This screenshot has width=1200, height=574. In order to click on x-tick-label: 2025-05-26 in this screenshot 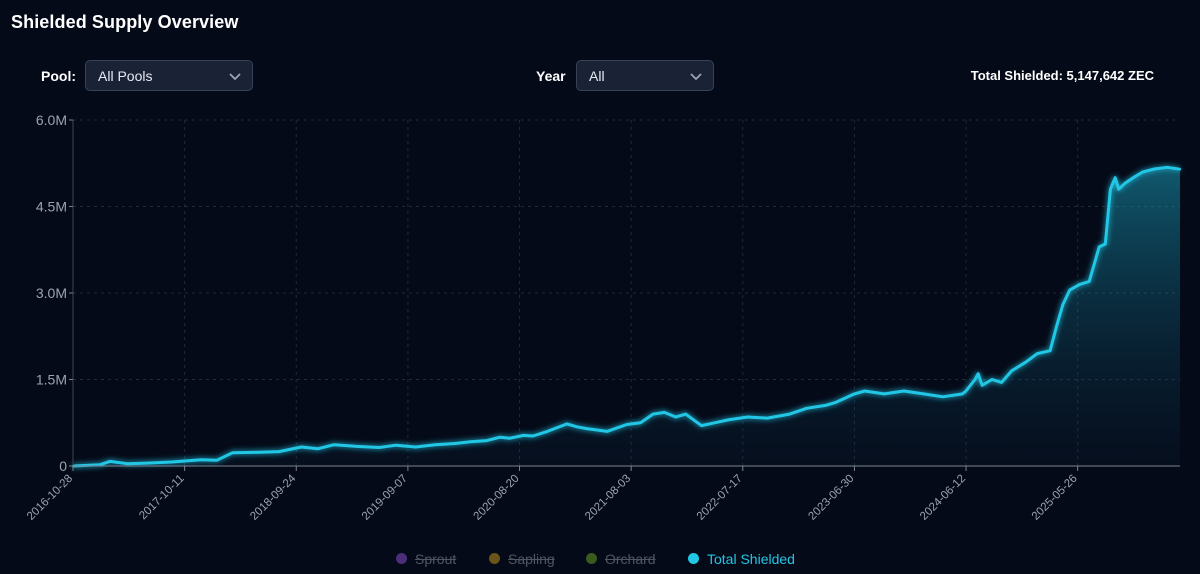, I will do `click(1055, 498)`.